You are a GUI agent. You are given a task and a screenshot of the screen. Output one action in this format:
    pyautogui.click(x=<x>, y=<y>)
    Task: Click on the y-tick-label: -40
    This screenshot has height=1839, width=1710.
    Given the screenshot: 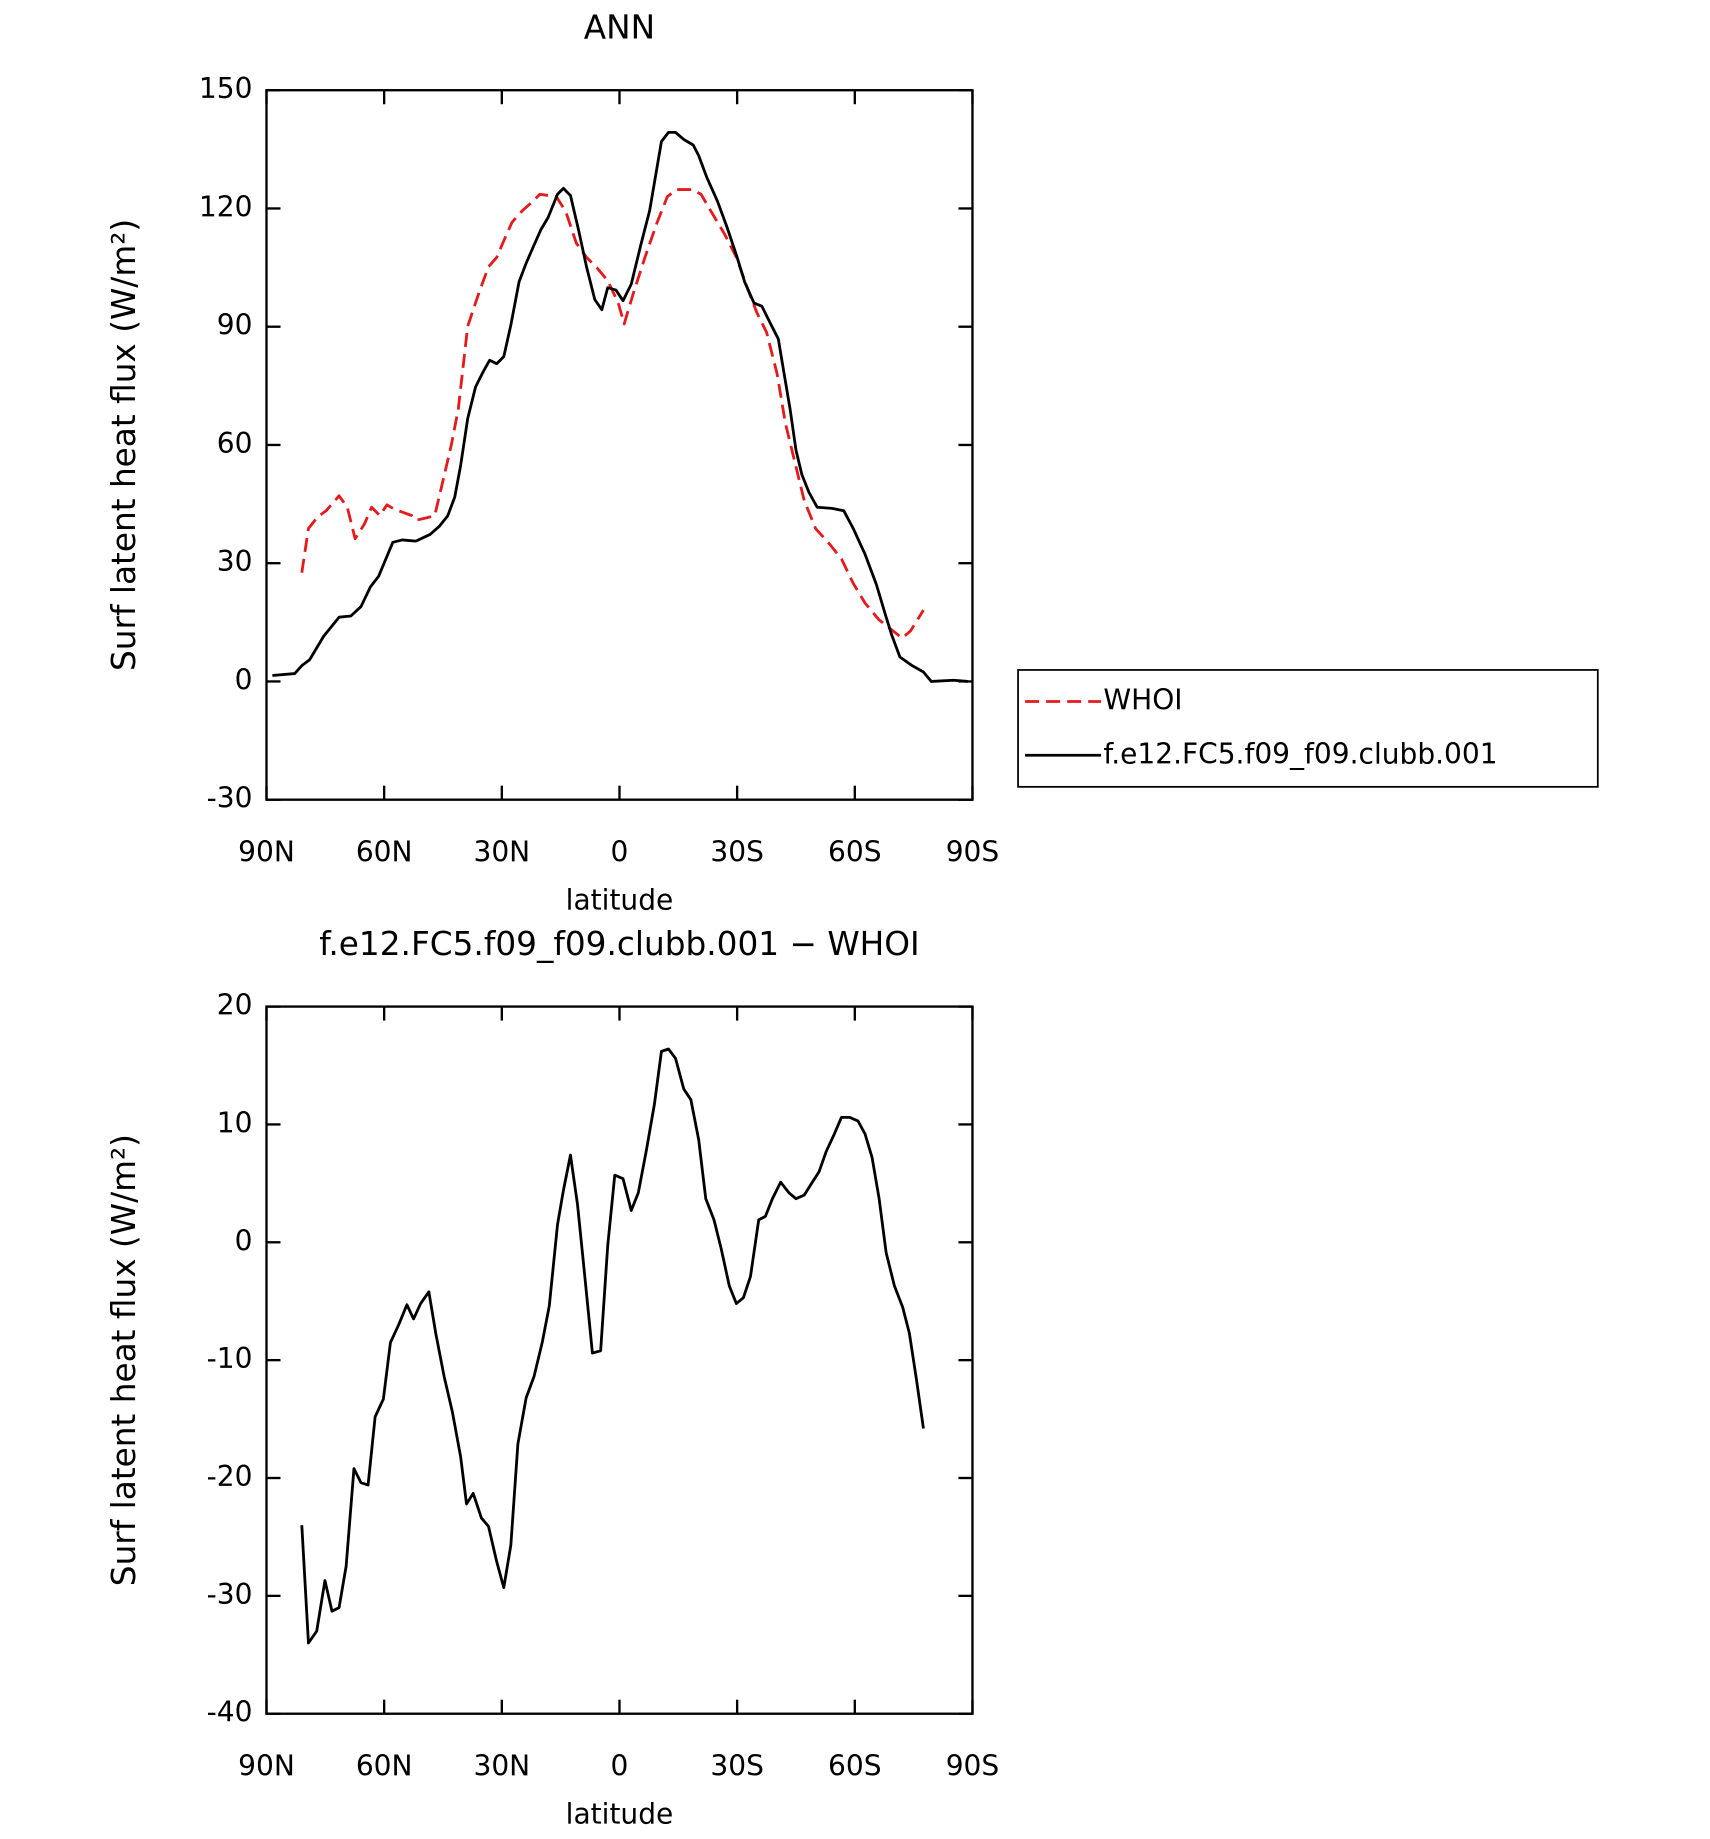 What is the action you would take?
    pyautogui.click(x=230, y=1712)
    